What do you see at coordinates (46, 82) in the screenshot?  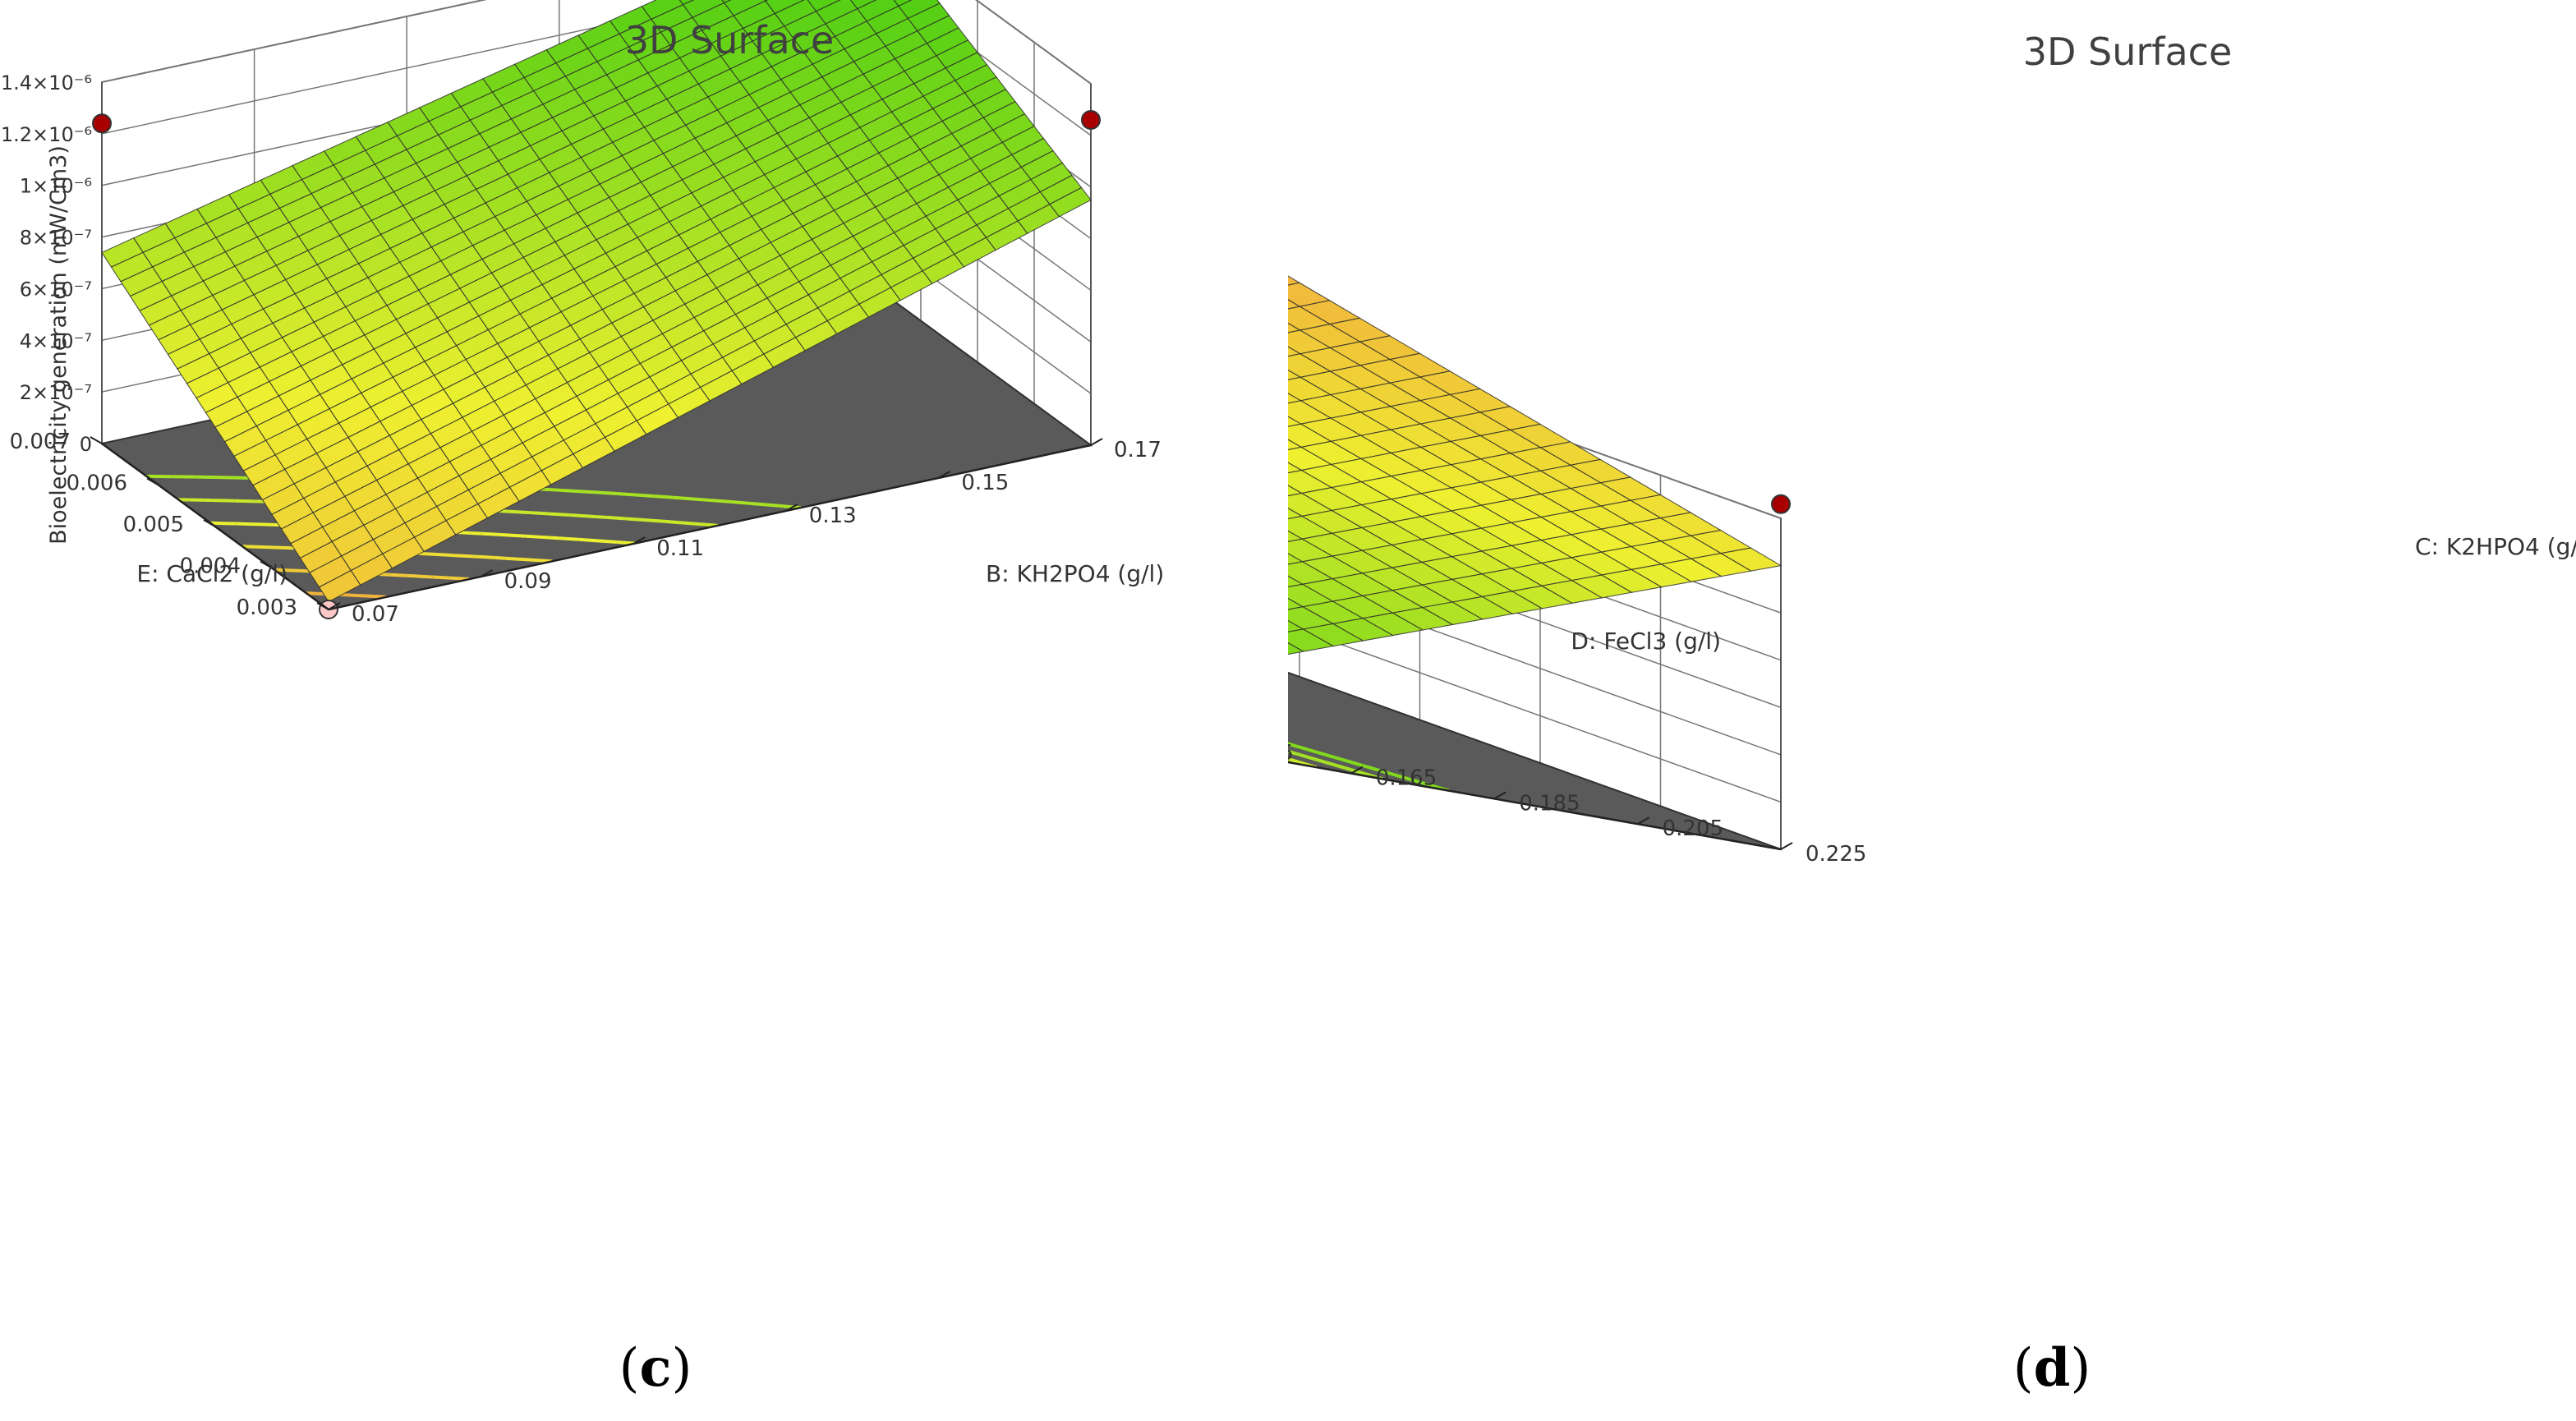 I see `z-tick-label-7: 1.4×10⁻⁶` at bounding box center [46, 82].